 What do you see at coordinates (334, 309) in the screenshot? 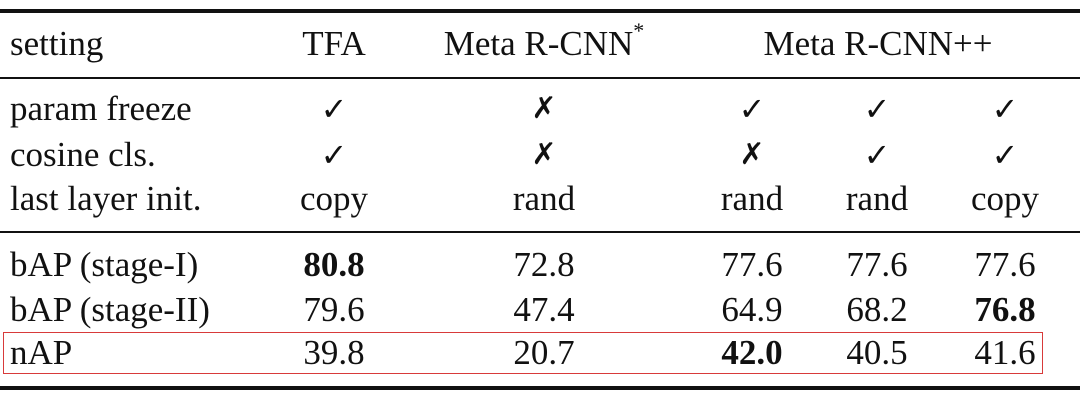
I see `table-cell: 79.6` at bounding box center [334, 309].